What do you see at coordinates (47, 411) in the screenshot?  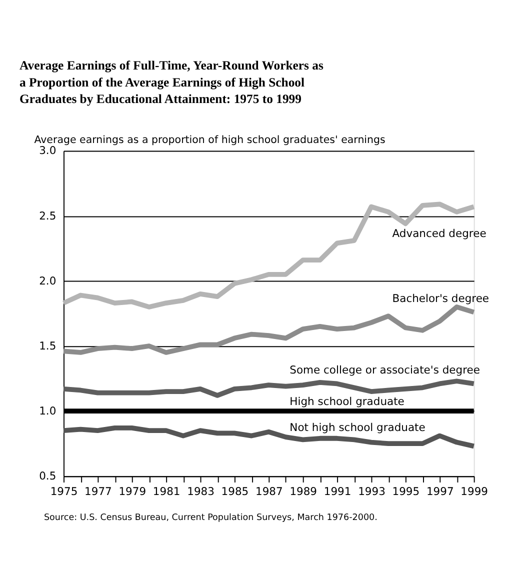 I see `y-tick-label: 1.0` at bounding box center [47, 411].